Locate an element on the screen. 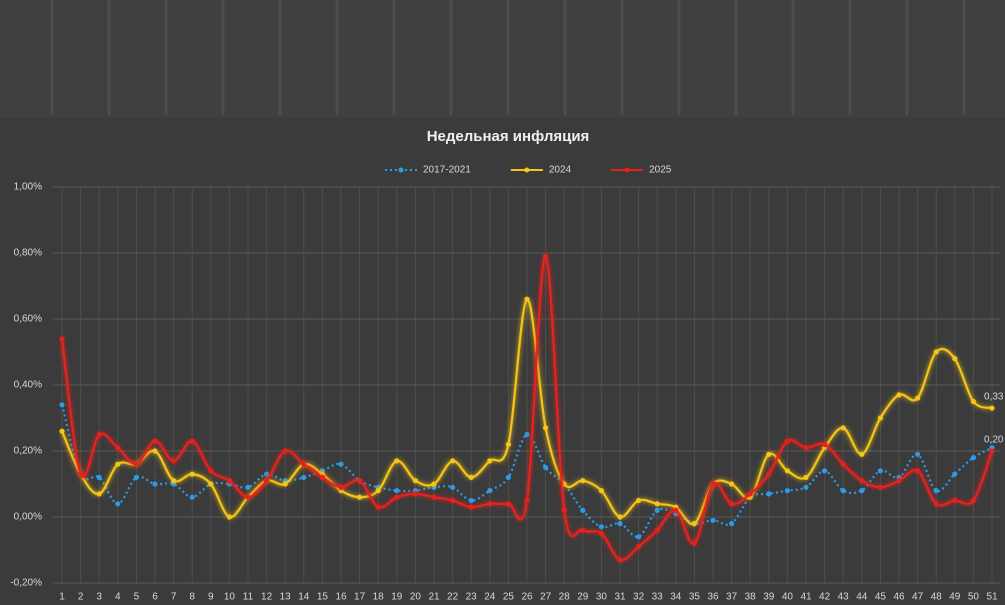 The height and width of the screenshot is (605, 1005). x-tick-label: 38 is located at coordinates (751, 597).